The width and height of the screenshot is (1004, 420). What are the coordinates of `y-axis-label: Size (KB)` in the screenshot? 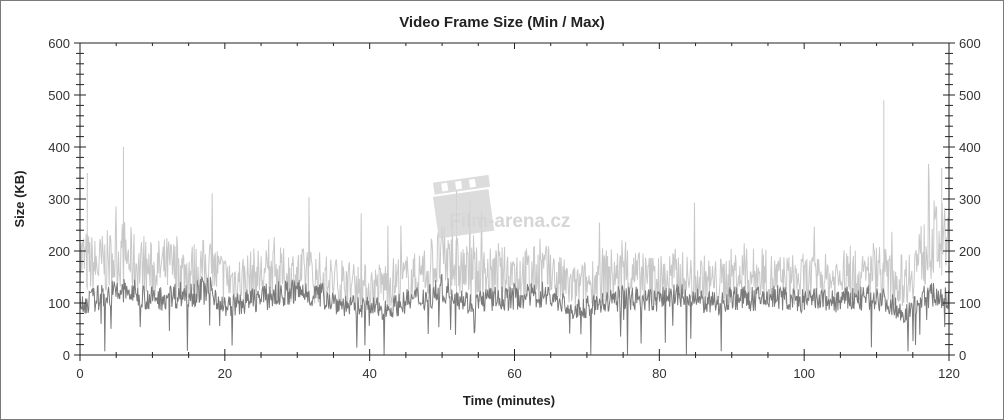 It's located at (19, 198).